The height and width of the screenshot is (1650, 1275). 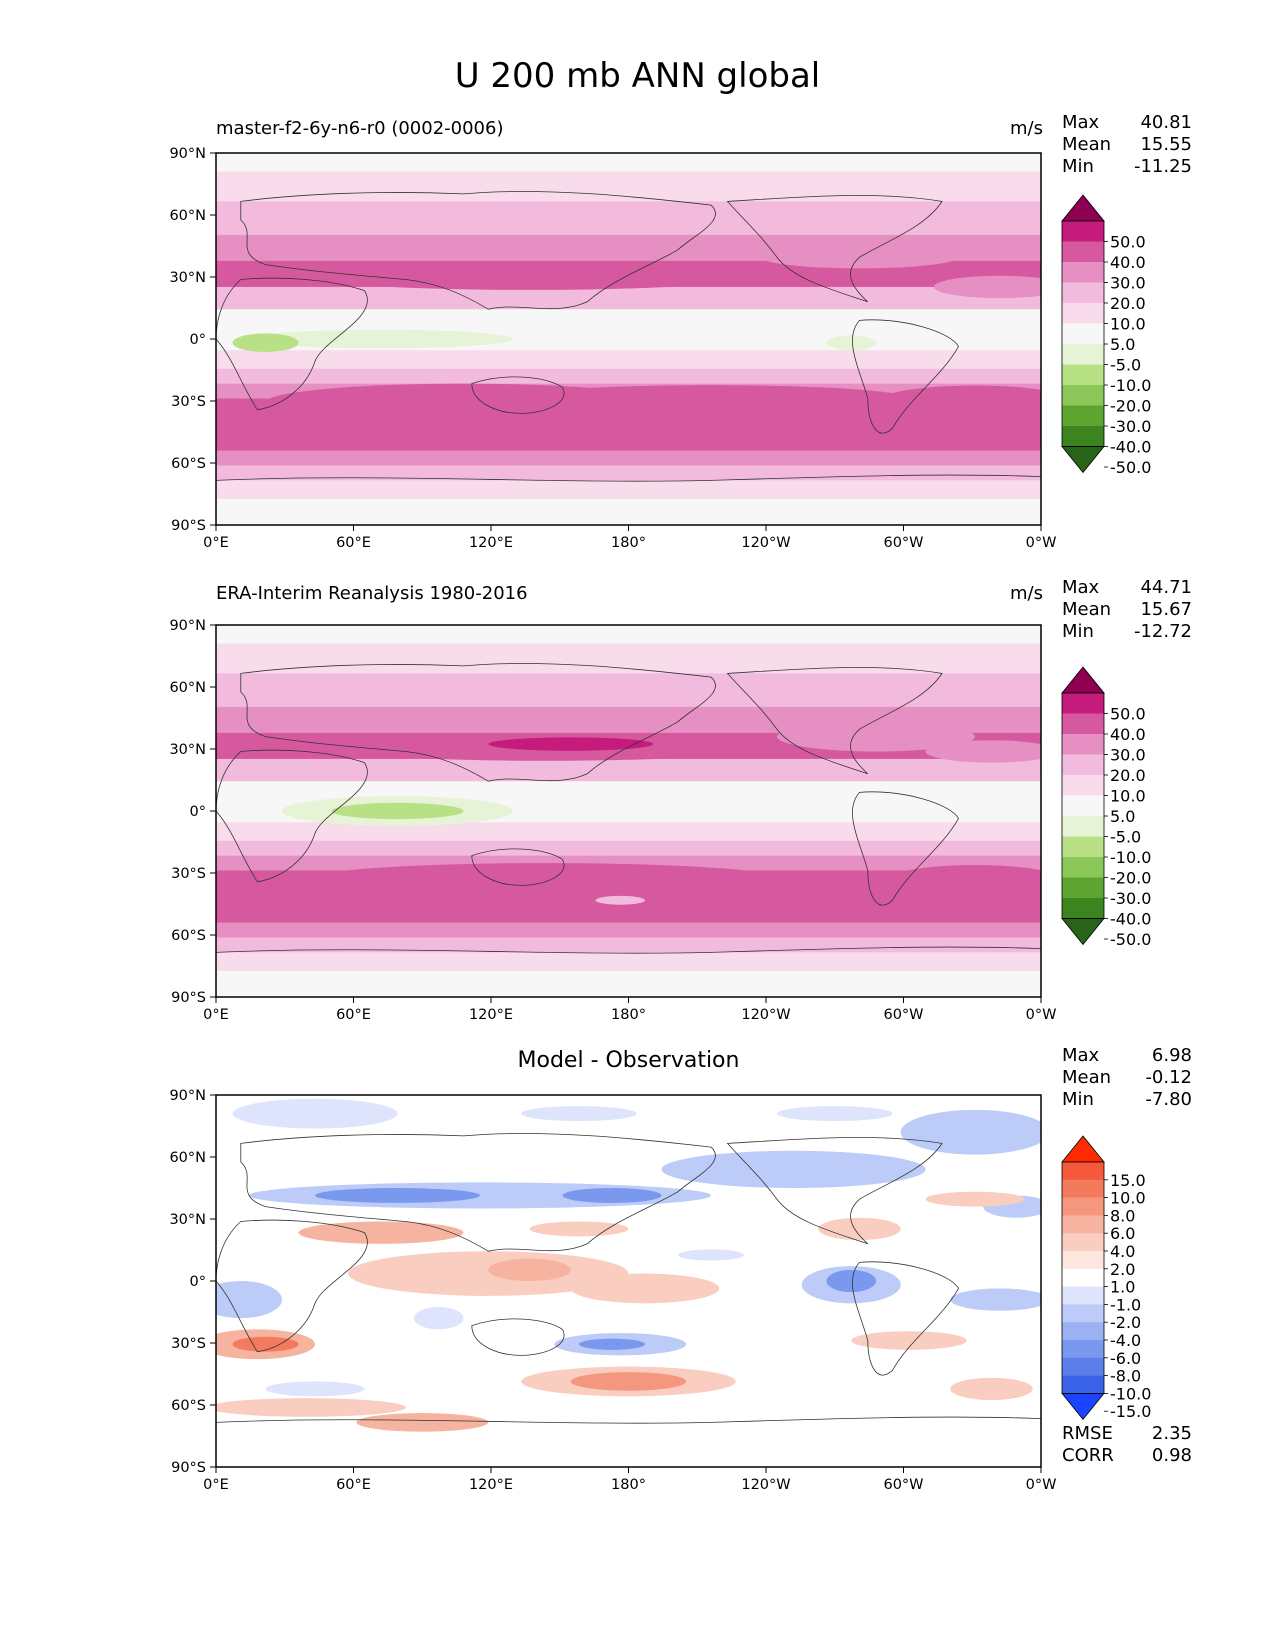 I want to click on stat-value: -7.80, so click(x=1168, y=1099).